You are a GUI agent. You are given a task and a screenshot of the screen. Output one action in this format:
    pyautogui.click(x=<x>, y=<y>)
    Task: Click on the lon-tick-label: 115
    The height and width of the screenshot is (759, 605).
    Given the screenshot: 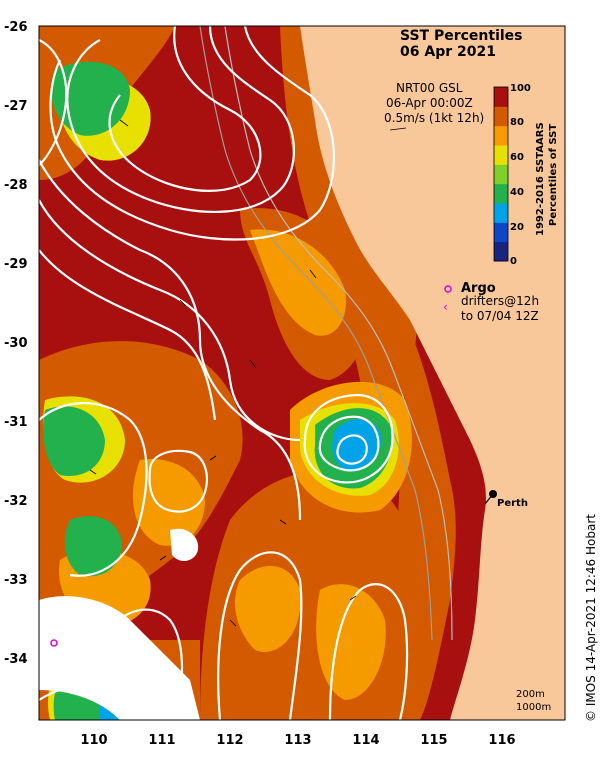 What is the action you would take?
    pyautogui.click(x=433, y=740)
    